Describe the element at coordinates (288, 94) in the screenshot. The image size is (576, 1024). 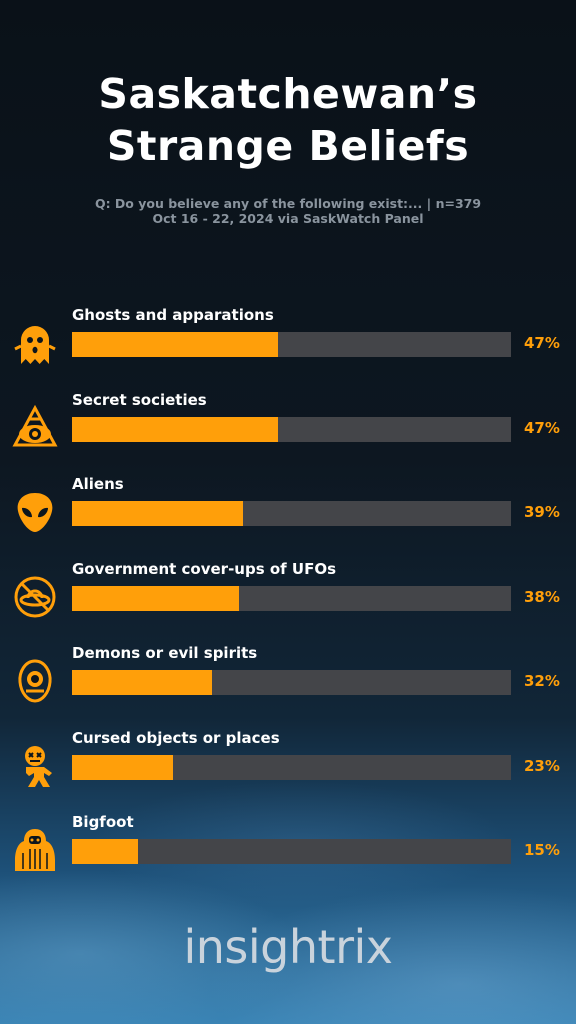
I see `title-line-1: Saskatchewan’s` at that location.